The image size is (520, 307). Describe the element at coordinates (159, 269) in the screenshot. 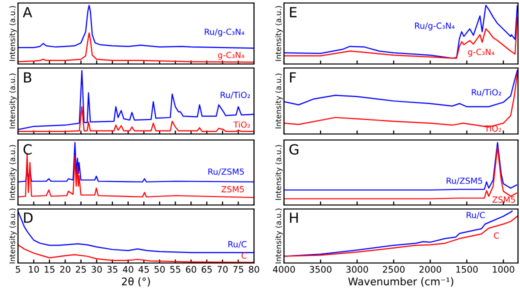

I see `x-tick-label: 50` at that location.